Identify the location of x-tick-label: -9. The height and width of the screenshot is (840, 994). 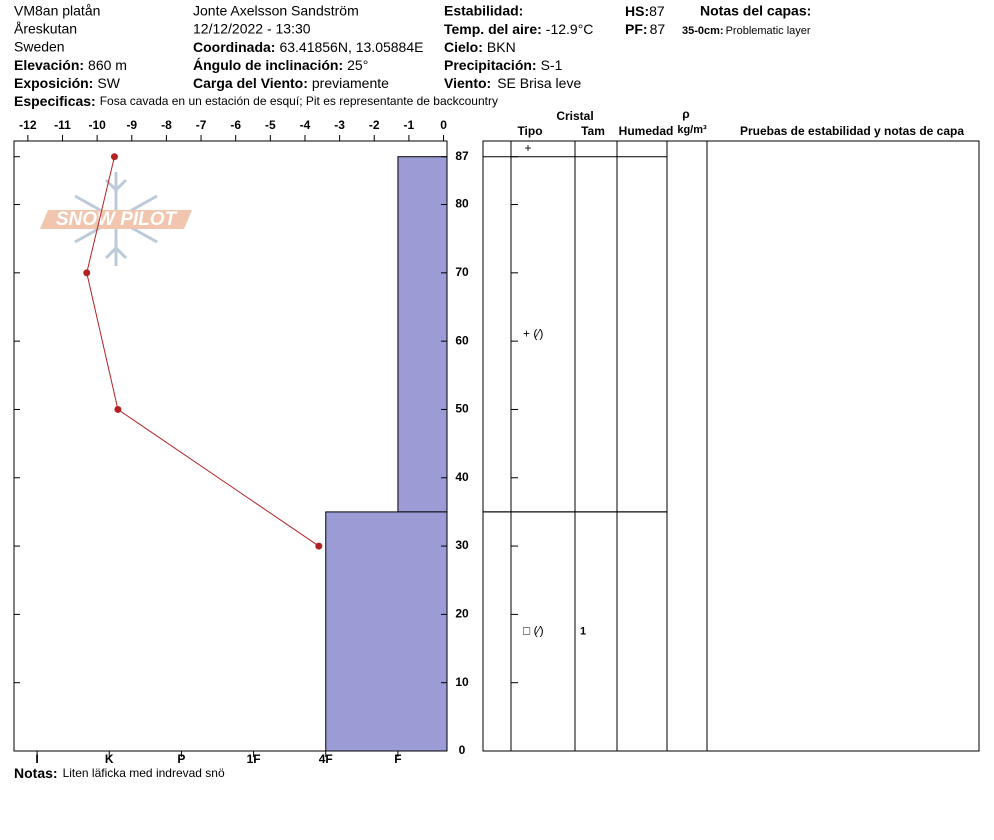
(131, 125).